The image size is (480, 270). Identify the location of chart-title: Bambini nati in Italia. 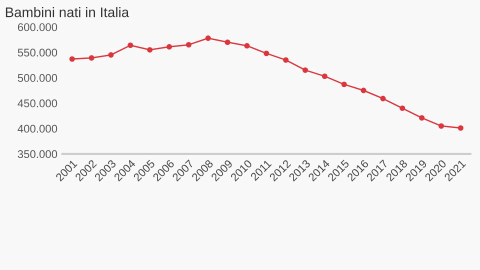
(68, 12).